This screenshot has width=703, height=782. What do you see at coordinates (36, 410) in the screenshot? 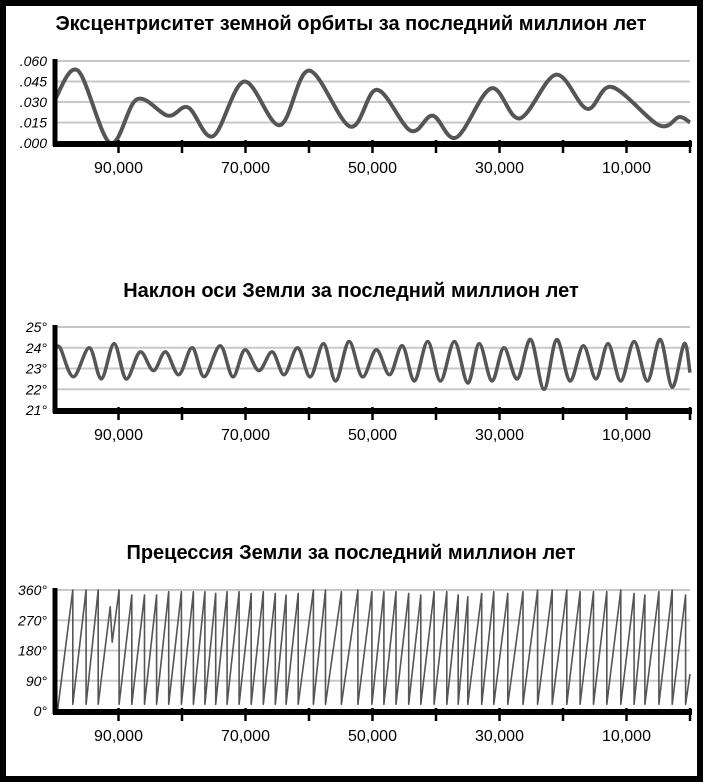
I see `y-tick-label: 21°` at bounding box center [36, 410].